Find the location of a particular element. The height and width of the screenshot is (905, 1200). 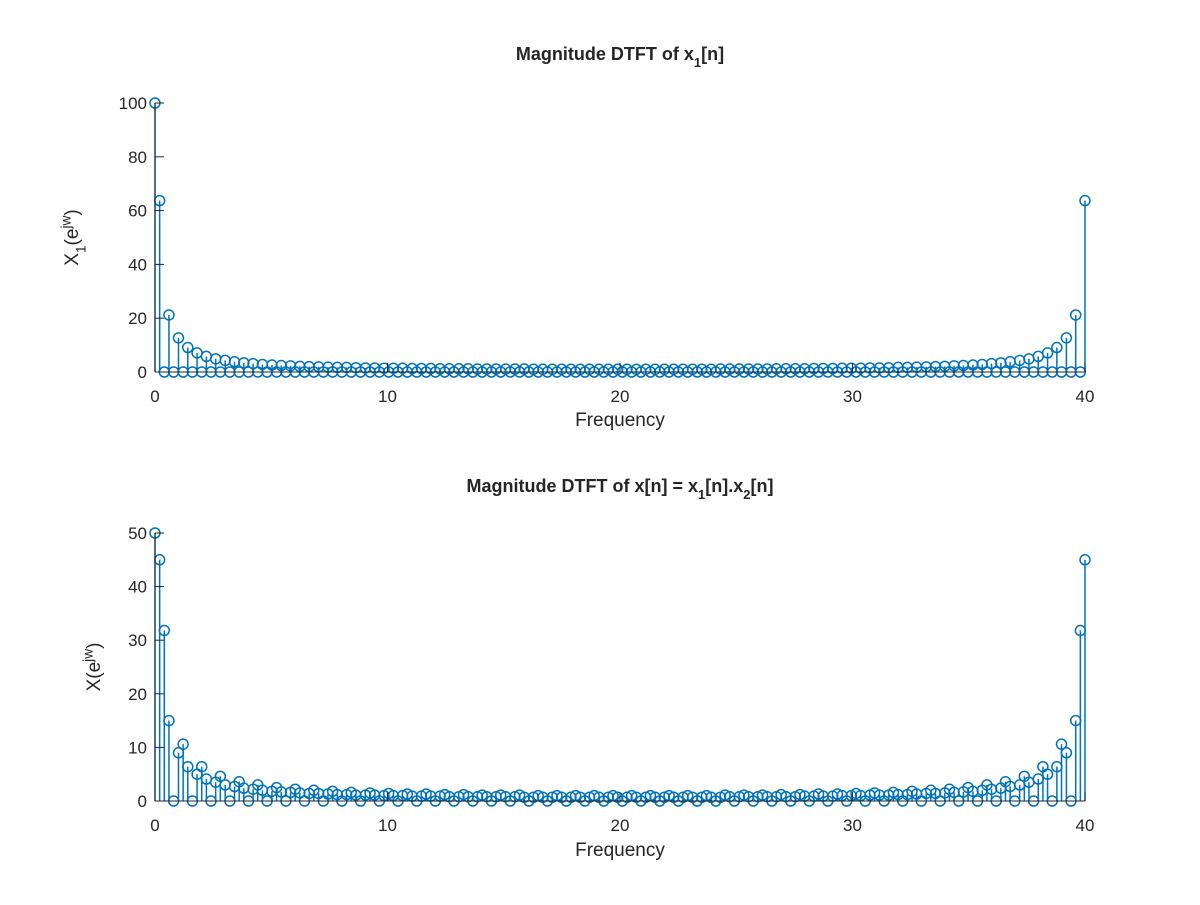

y-tick-label: 10 is located at coordinates (137, 747).